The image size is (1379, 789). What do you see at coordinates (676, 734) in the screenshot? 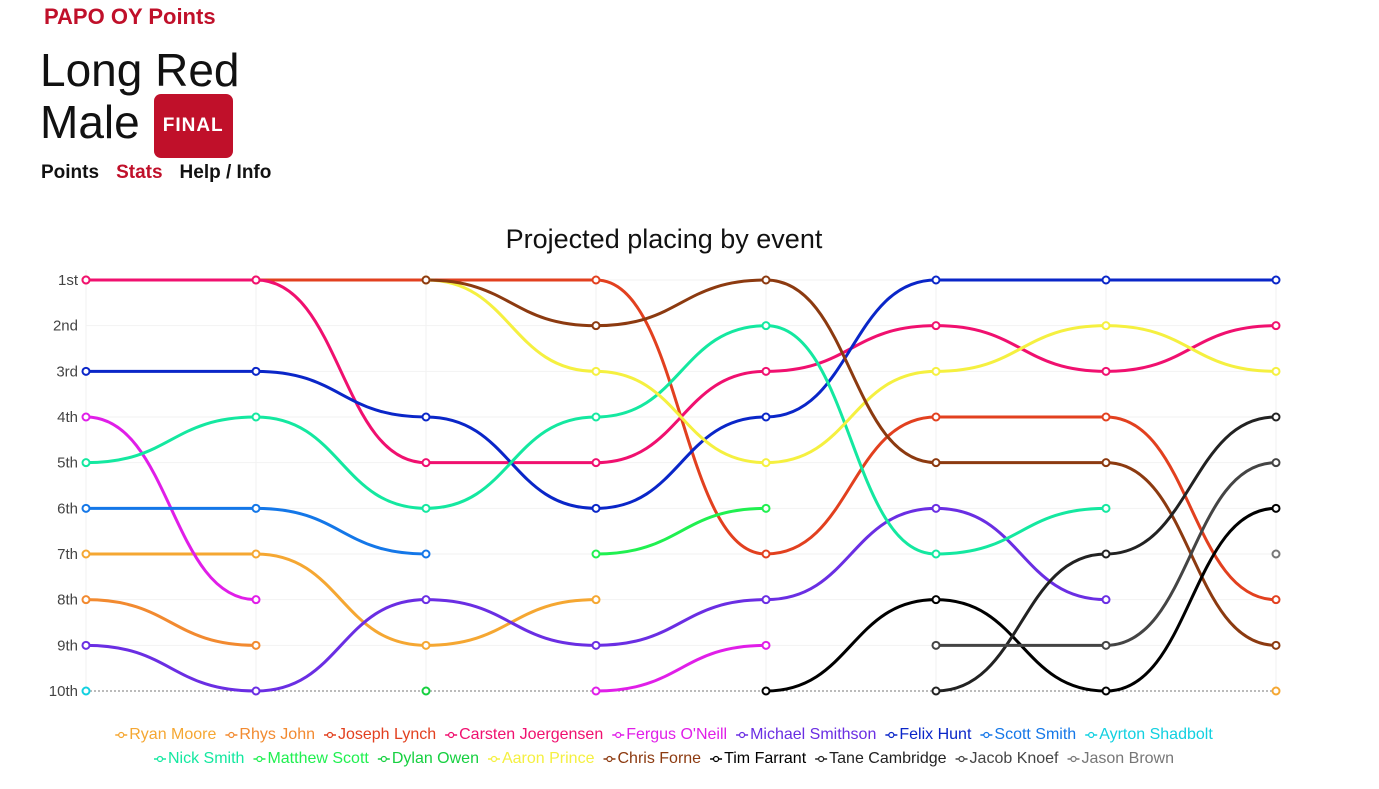
I see `legend-label: Fergus O'Neill` at bounding box center [676, 734].